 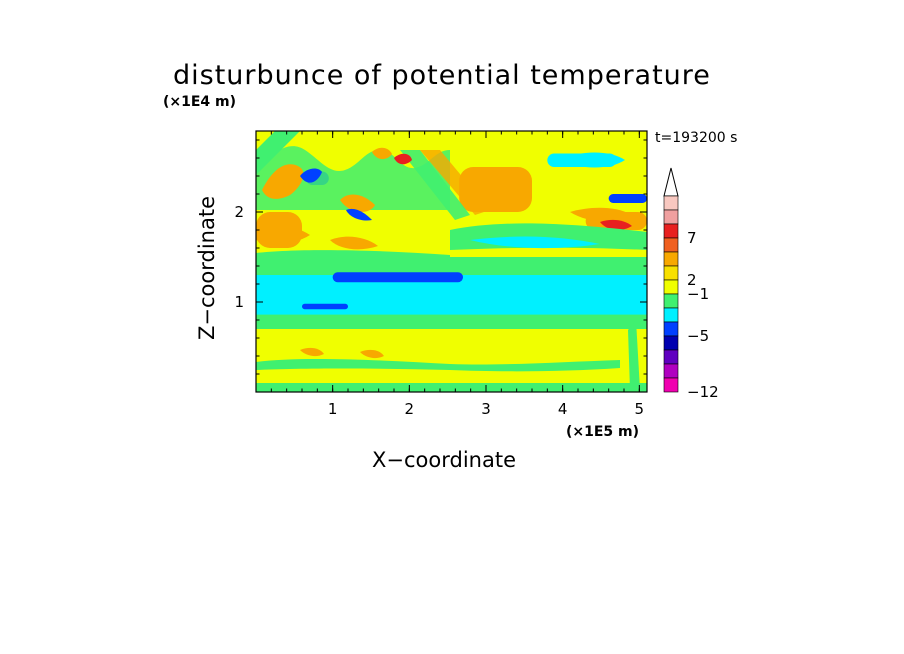 What do you see at coordinates (239, 302) in the screenshot?
I see `y-tick-label: 1` at bounding box center [239, 302].